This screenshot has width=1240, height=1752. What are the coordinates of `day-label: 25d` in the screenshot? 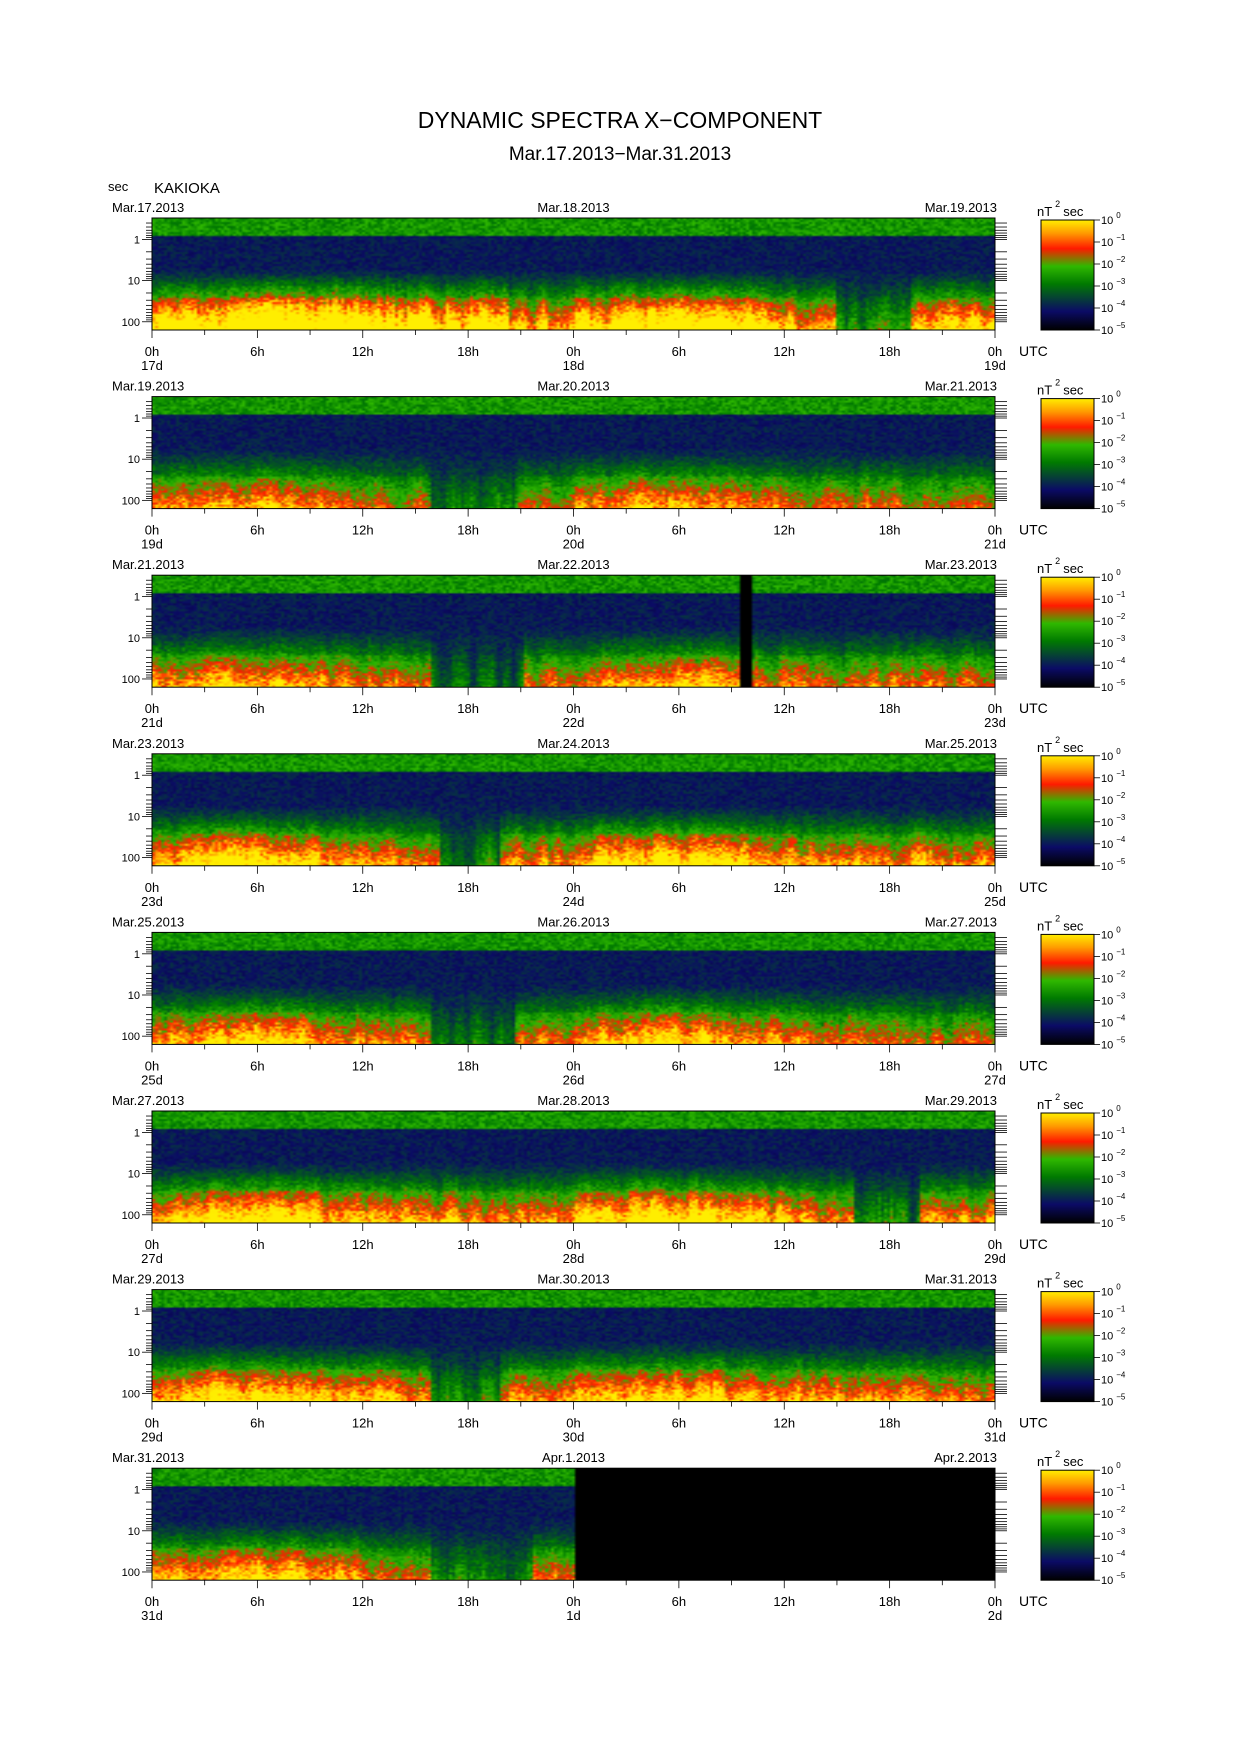 It's located at (152, 1079).